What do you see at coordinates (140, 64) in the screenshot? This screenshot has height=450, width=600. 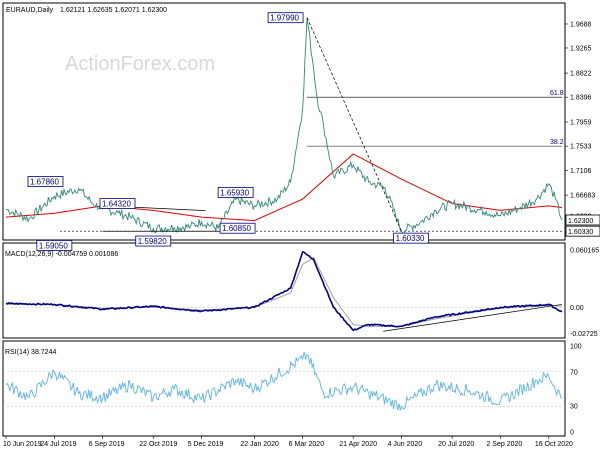 I see `watermark: ActionForex.com` at bounding box center [140, 64].